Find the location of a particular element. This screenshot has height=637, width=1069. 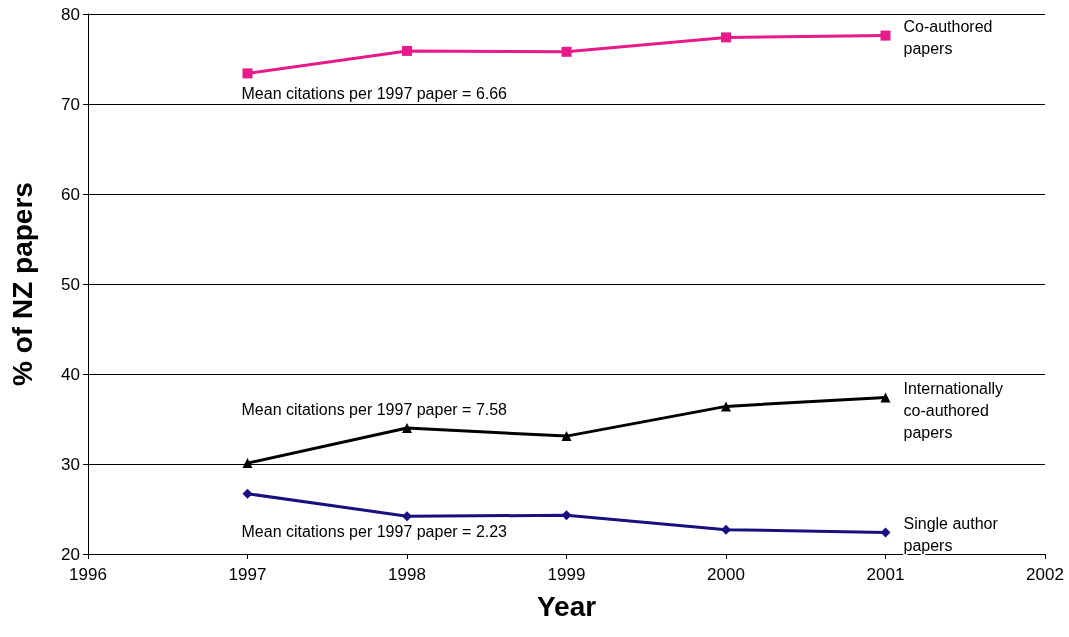

annotation: Mean citations per 1997 paper = 2.23 is located at coordinates (374, 532).